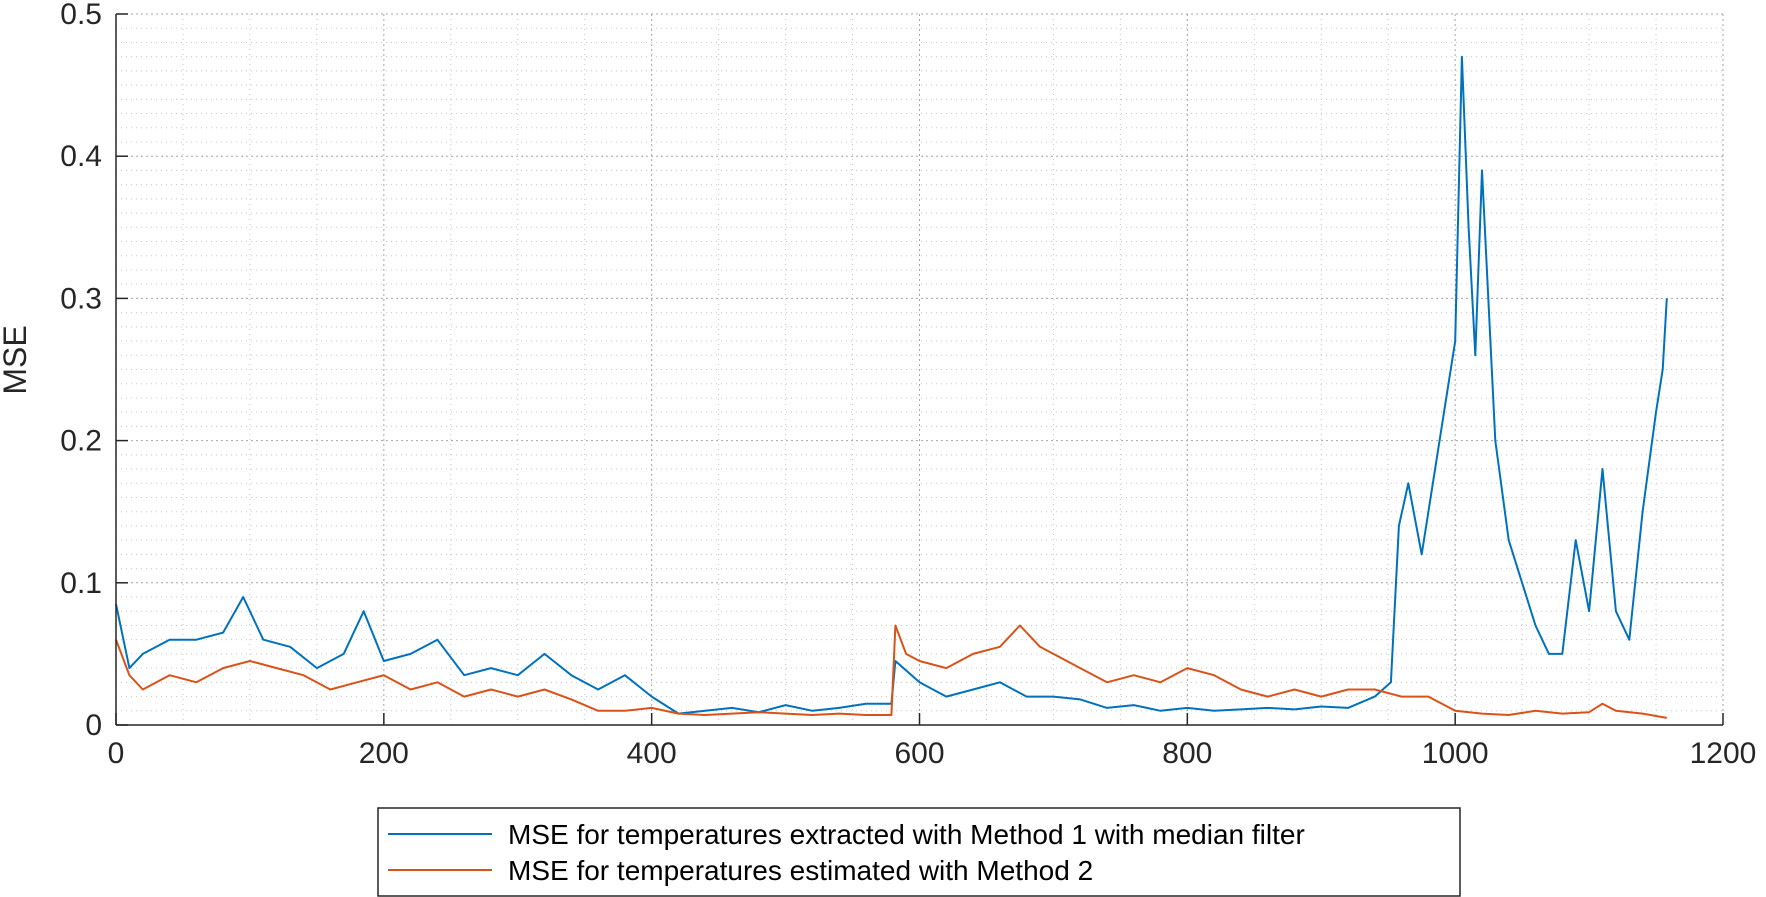 The height and width of the screenshot is (897, 1766). Describe the element at coordinates (919, 753) in the screenshot. I see `x-tick-label: 600` at that location.